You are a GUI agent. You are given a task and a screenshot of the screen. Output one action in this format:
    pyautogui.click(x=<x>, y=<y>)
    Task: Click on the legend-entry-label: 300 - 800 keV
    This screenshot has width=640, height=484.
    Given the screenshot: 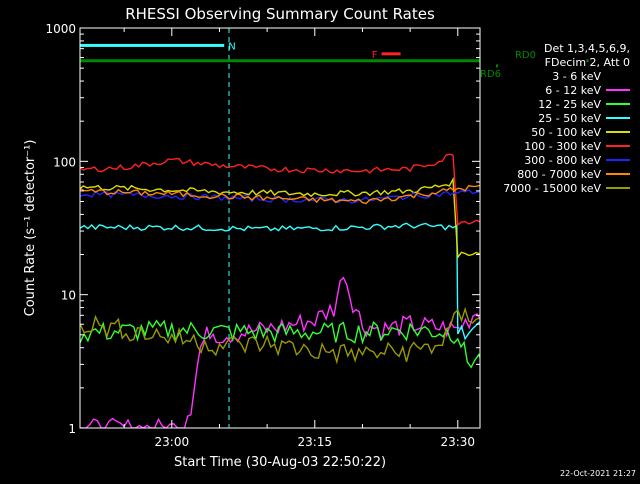 What is the action you would take?
    pyautogui.click(x=562, y=160)
    